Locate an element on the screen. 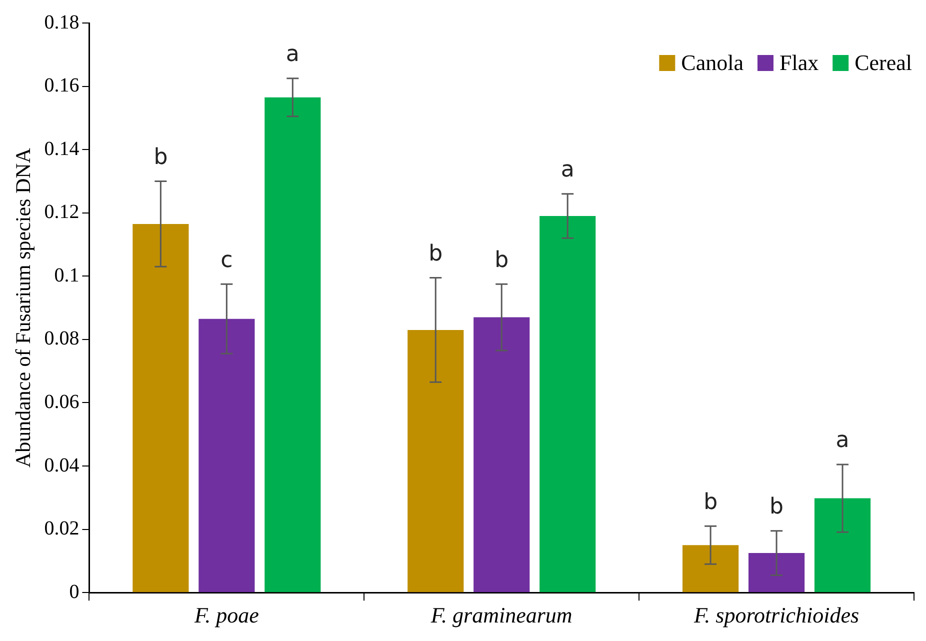 Image resolution: width=926 pixels, height=641 pixels. y-tick-label: 0.18 is located at coordinates (62, 22).